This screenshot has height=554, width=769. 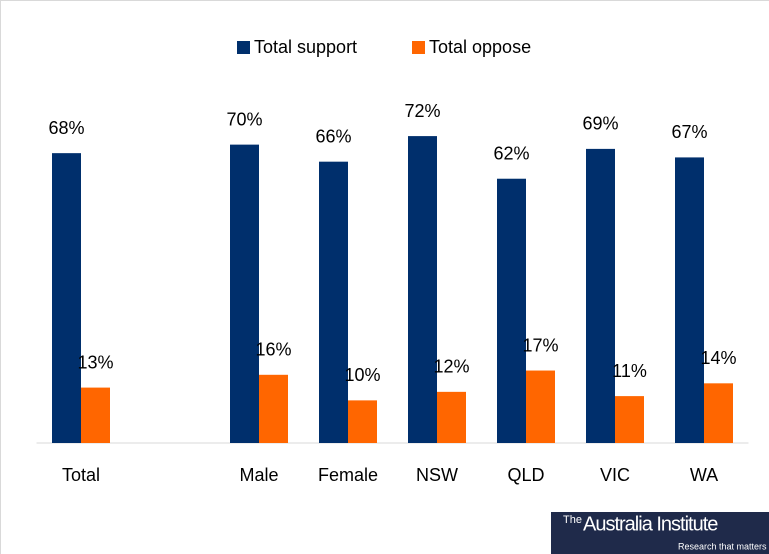 What do you see at coordinates (348, 475) in the screenshot?
I see `x-tick-label: Female` at bounding box center [348, 475].